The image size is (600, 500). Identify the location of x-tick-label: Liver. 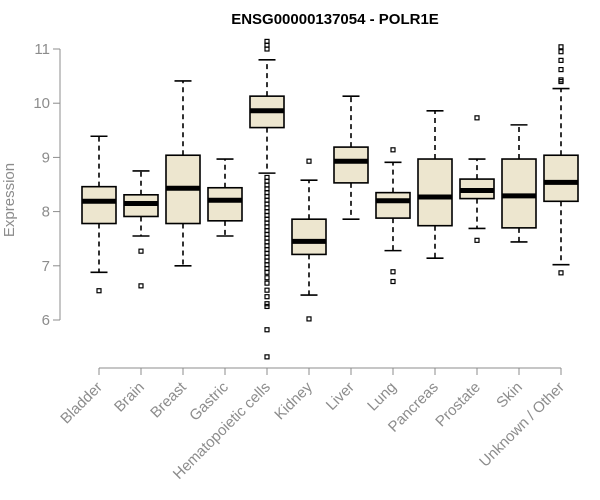
(340, 396).